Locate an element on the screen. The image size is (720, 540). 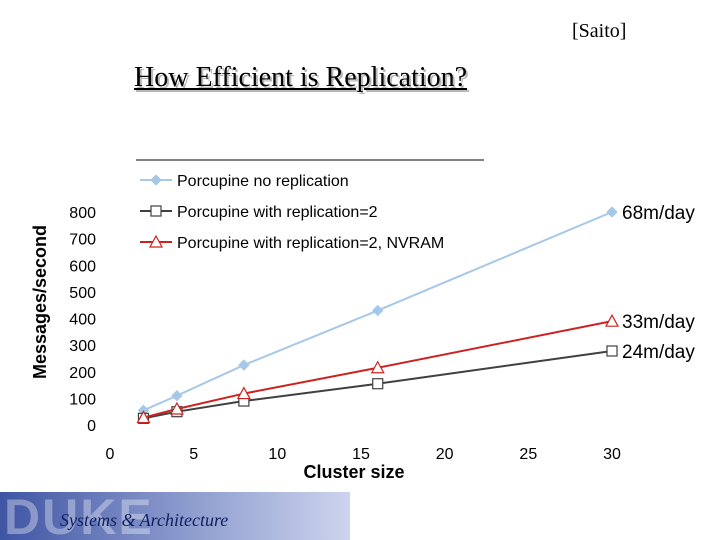
x-tick-label: 25 is located at coordinates (528, 454).